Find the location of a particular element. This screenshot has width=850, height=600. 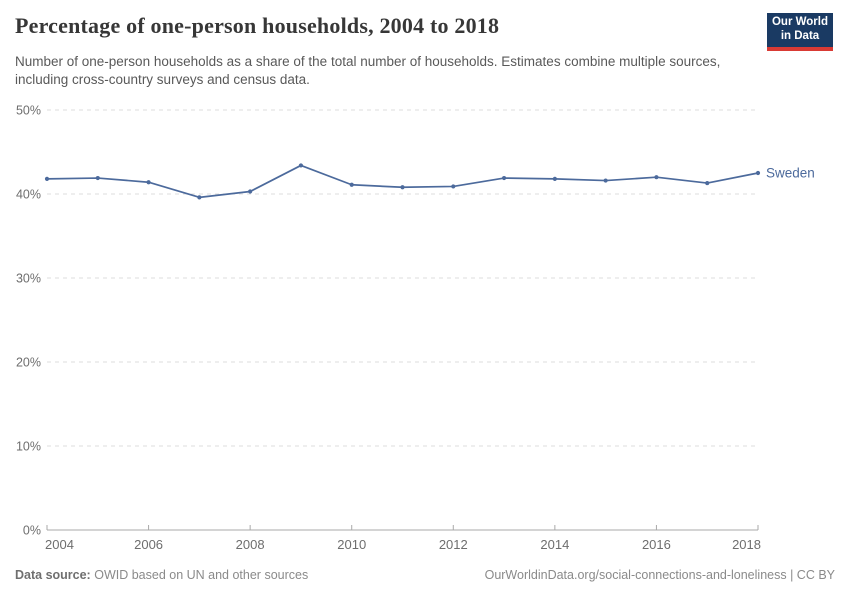

x-axis: 2004 2006 2008 2010 2012 2014 2016 2018 is located at coordinates (403, 538).